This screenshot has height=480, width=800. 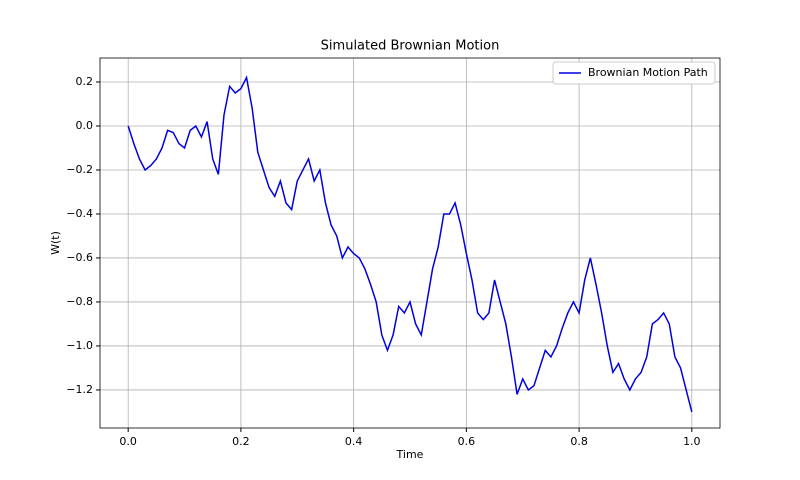 What do you see at coordinates (79, 213) in the screenshot?
I see `y-tick-label: −0.4` at bounding box center [79, 213].